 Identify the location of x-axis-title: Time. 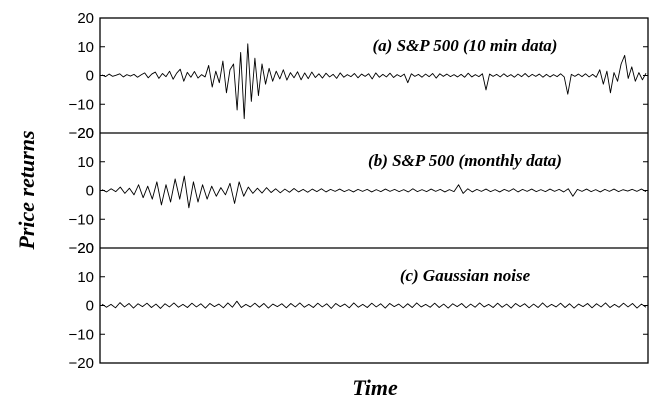
(375, 387).